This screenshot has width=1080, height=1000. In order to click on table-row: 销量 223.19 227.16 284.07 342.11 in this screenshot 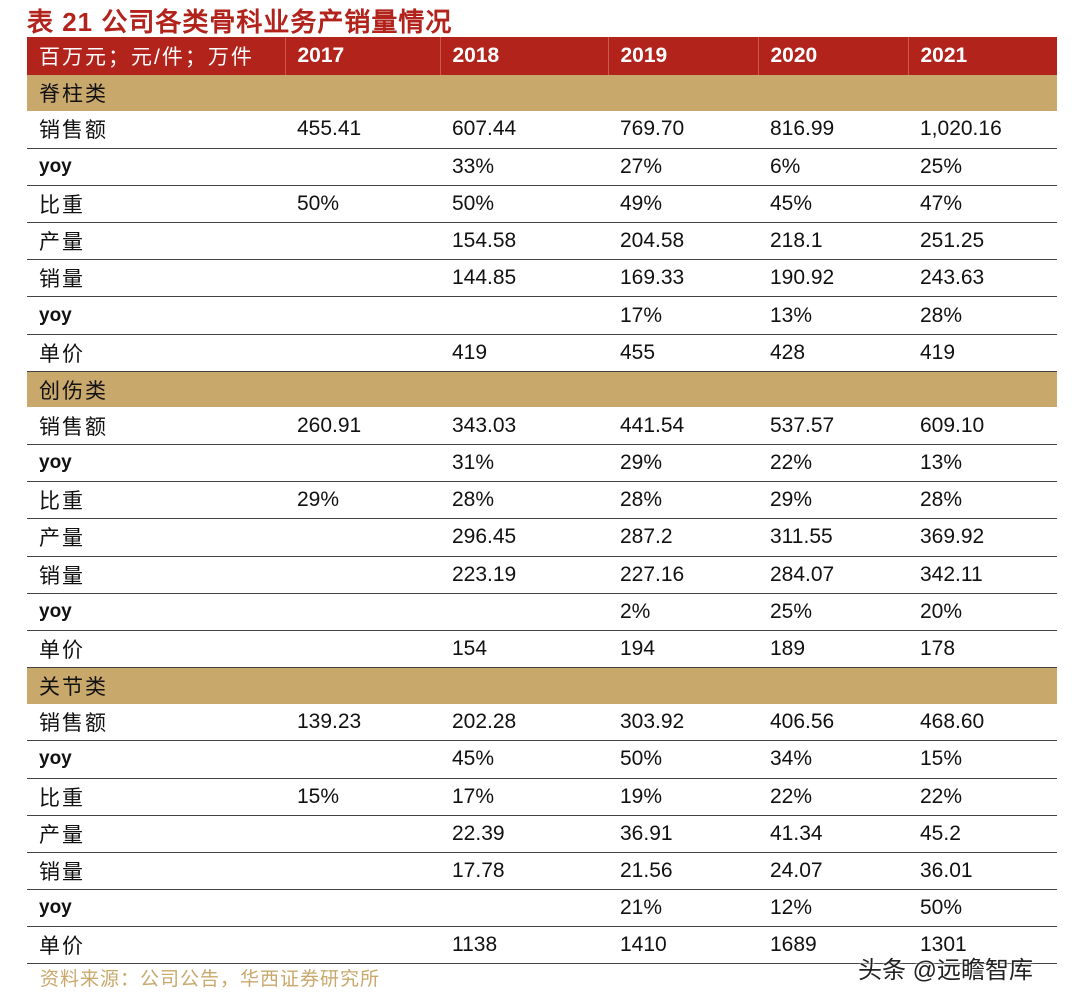, I will do `click(542, 575)`.